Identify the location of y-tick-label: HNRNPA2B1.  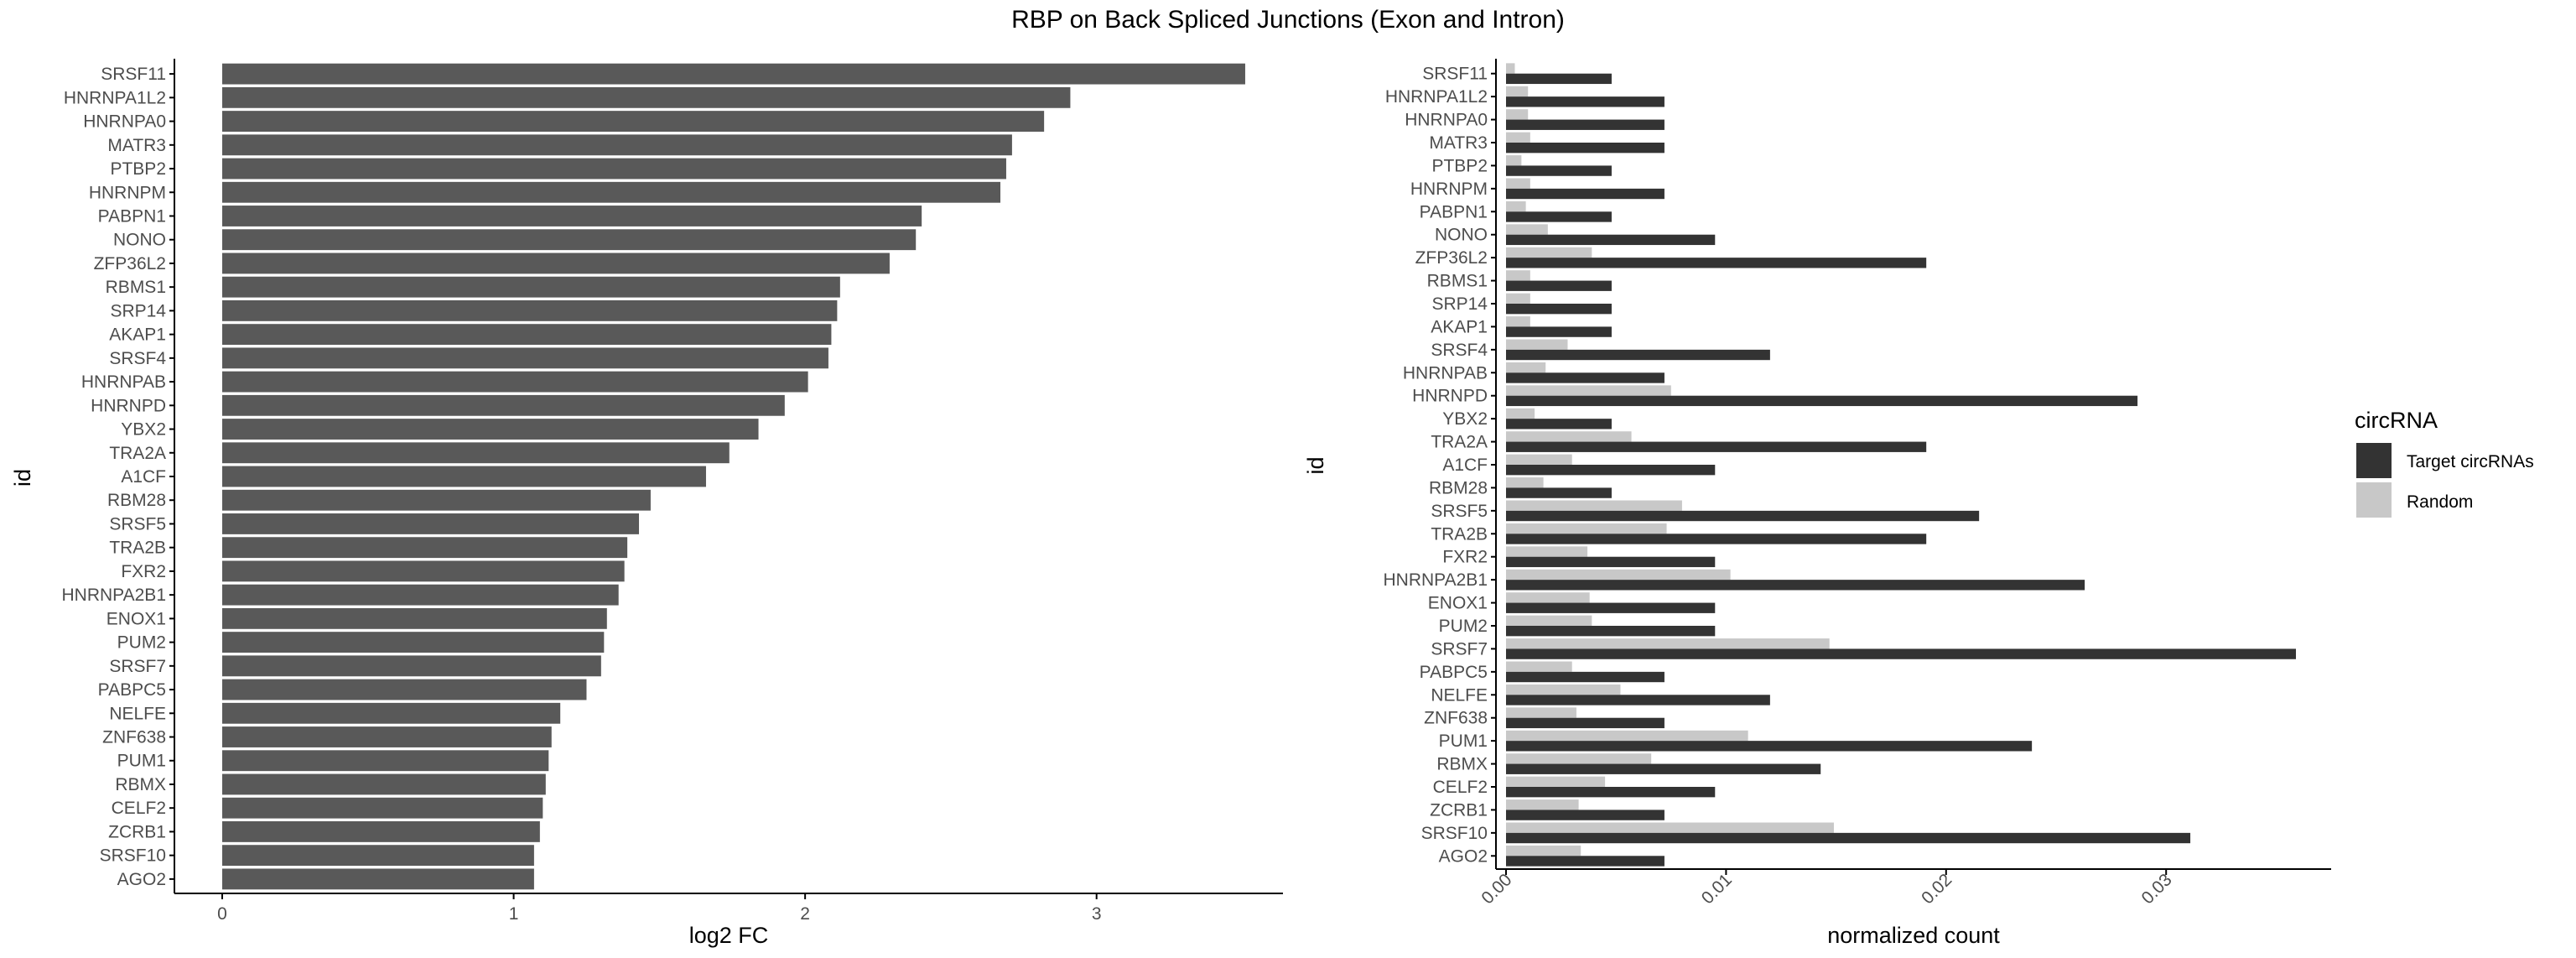
(1436, 580).